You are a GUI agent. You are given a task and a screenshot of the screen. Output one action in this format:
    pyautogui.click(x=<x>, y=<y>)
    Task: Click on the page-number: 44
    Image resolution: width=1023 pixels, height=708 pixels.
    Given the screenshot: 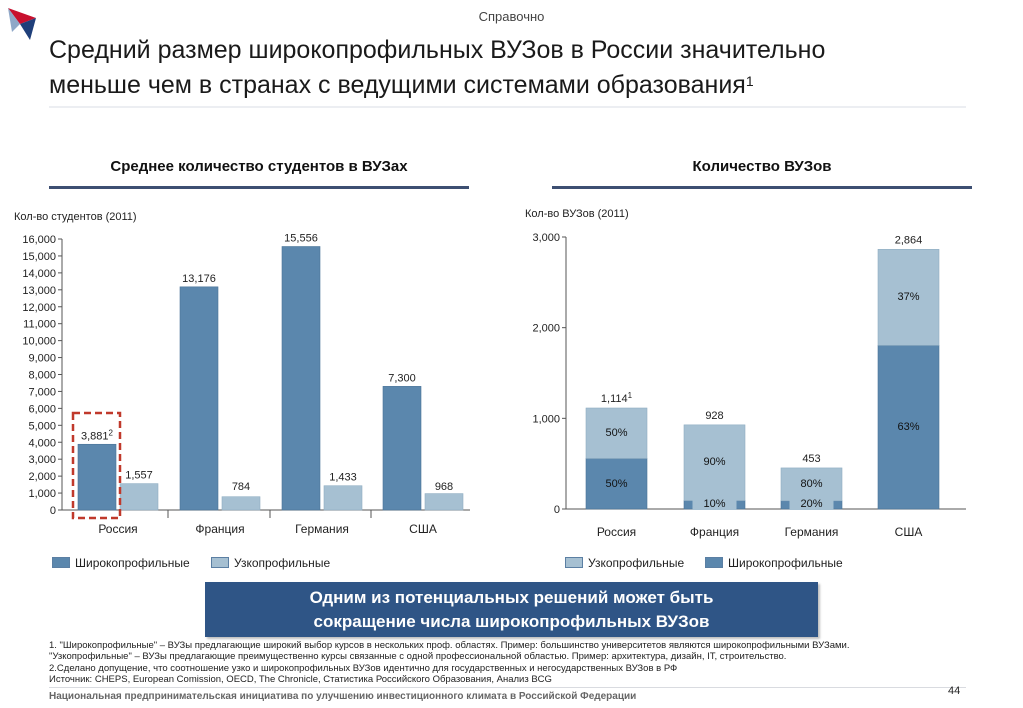 What is the action you would take?
    pyautogui.click(x=954, y=691)
    